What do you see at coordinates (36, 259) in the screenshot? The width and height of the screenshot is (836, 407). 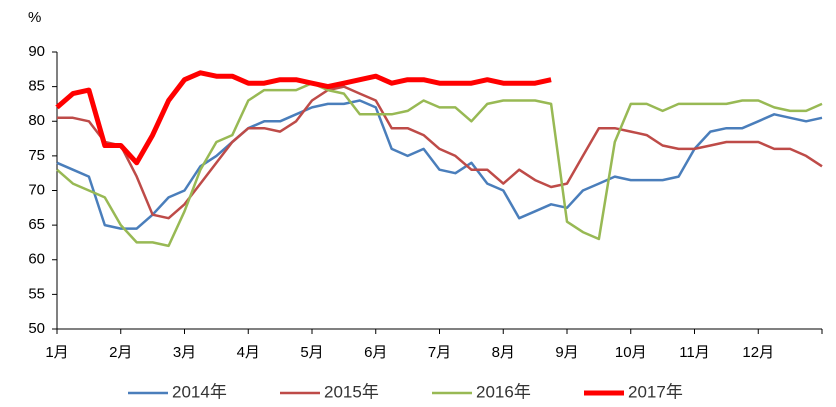 I see `y-tick-label: 60` at bounding box center [36, 259].